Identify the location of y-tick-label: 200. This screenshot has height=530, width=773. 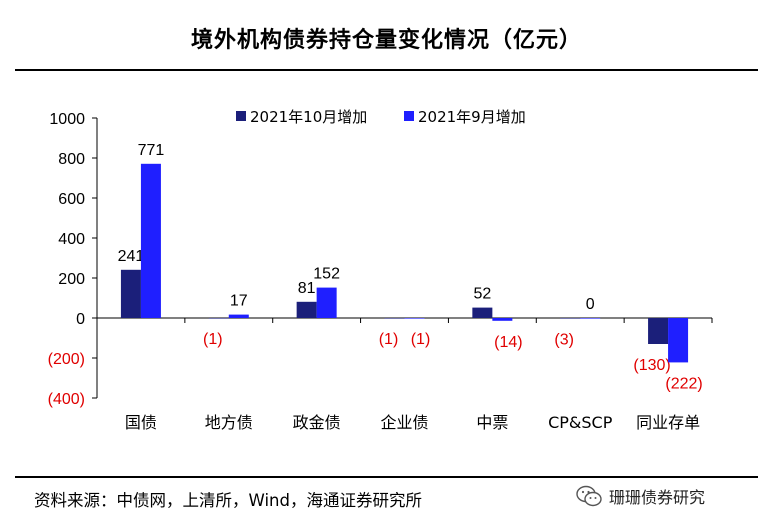
(71, 279).